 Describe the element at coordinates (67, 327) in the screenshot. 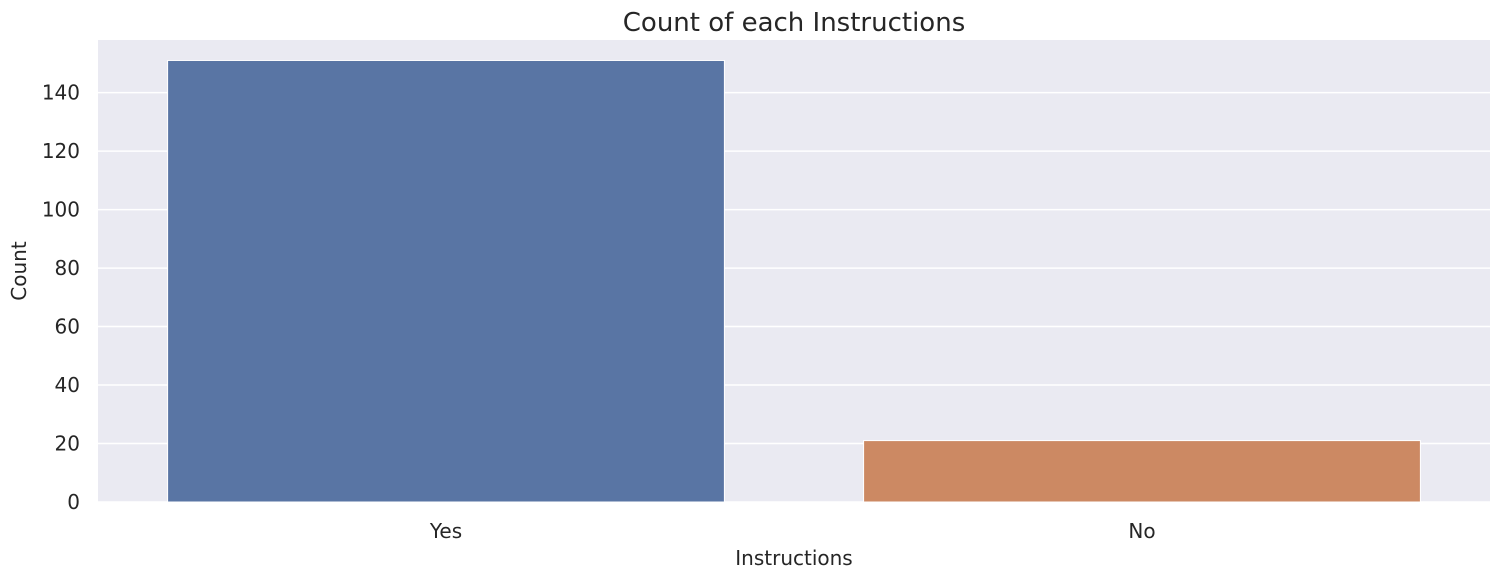

I see `y-tick-label: 60` at that location.